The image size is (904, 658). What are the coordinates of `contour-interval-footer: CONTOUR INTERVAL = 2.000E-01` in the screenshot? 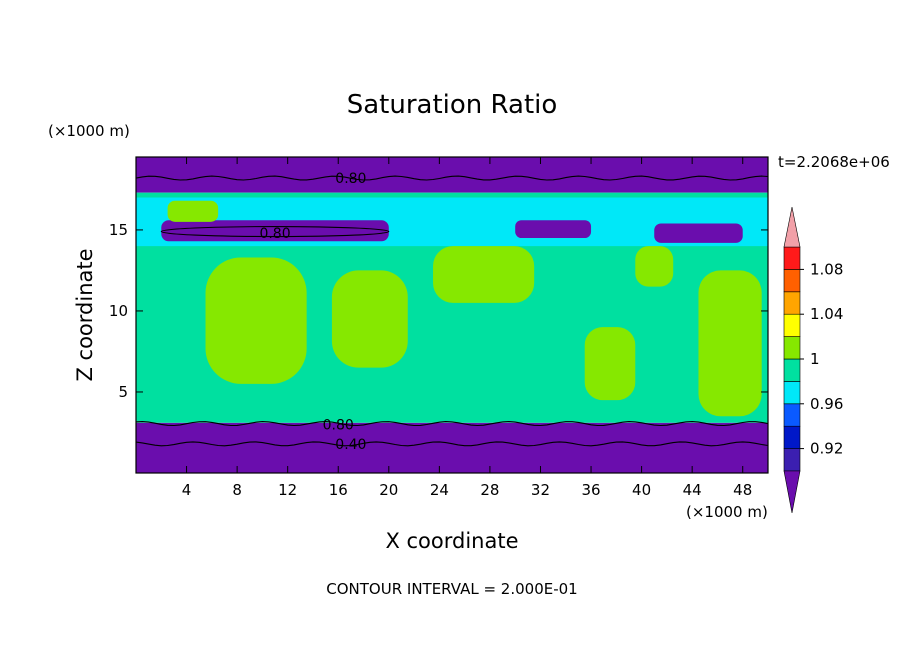 It's located at (451, 589).